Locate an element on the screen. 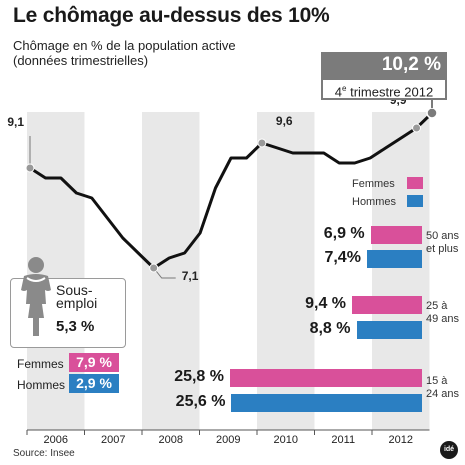  age-group-label: 50 ans et plus is located at coordinates (442, 243).